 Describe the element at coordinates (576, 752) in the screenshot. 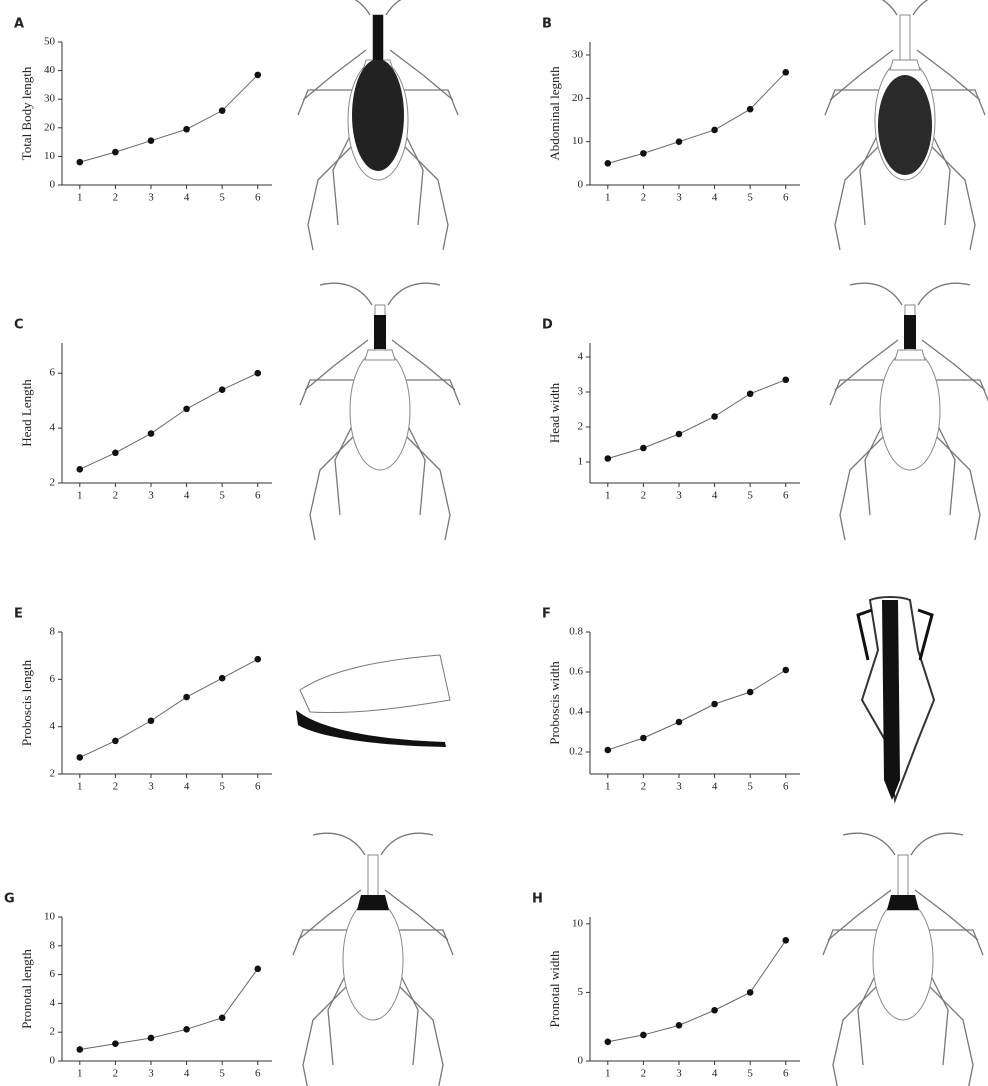

I see `y-tick-label: 0.2` at that location.